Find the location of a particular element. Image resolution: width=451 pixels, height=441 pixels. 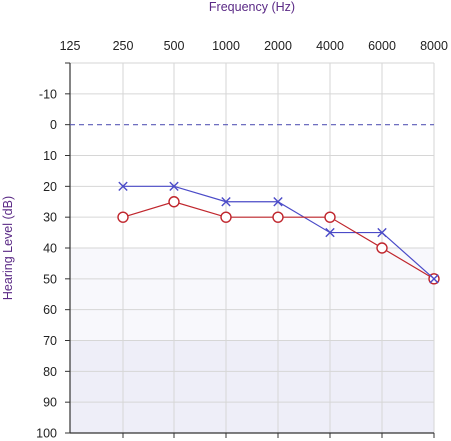

x-tick-label: 250 is located at coordinates (123, 46).